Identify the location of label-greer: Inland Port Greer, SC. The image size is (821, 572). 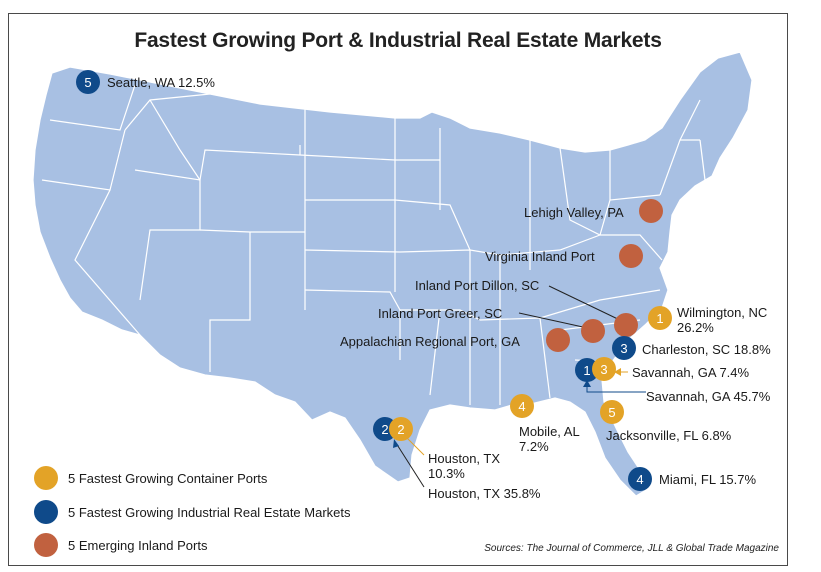
(440, 313).